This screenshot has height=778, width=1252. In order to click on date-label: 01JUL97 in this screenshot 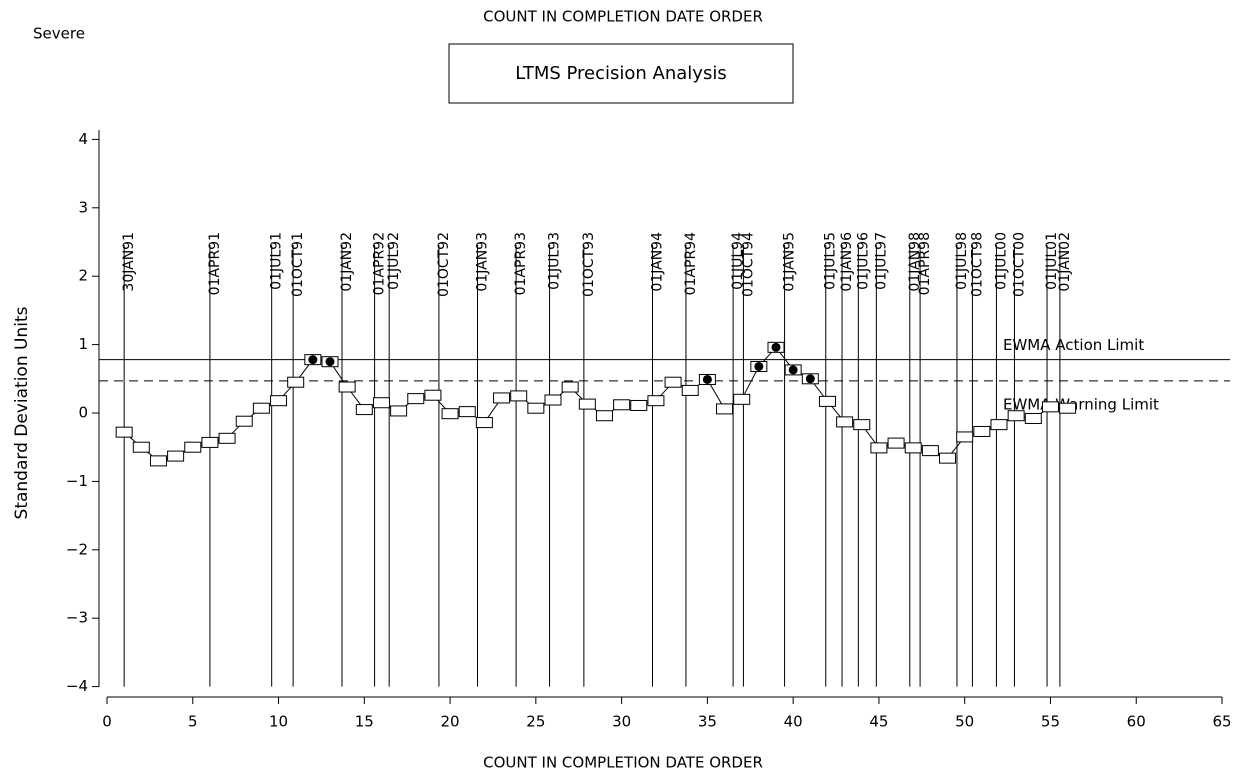, I will do `click(881, 261)`.